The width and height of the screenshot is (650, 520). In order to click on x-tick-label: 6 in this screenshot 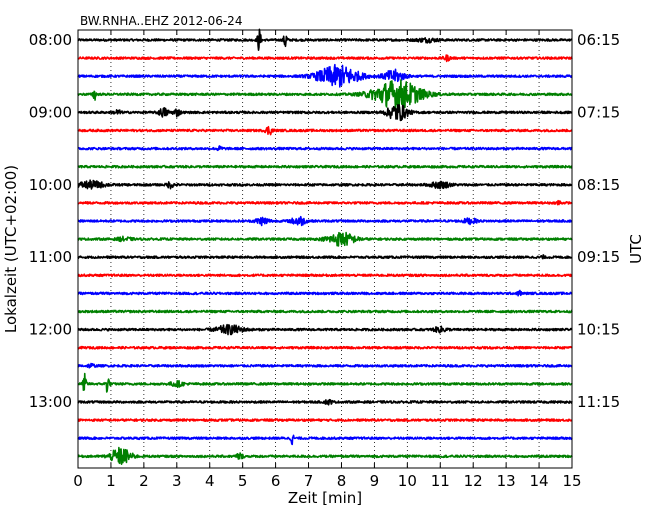, I will do `click(276, 481)`.